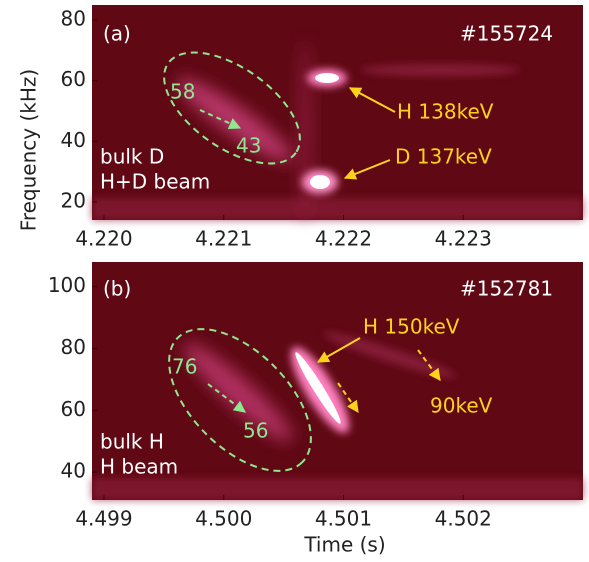  I want to click on x-tick-label: 4.501, so click(343, 519).